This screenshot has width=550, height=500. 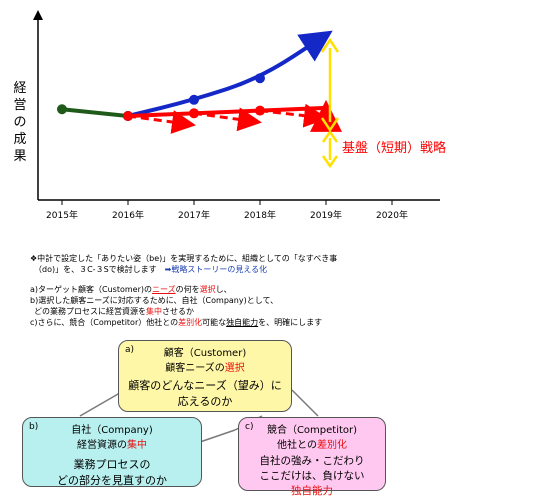 I want to click on list-item-a: a)ターゲット顧客（Customer)のニーズの何を選択し、, so click(x=131, y=289).